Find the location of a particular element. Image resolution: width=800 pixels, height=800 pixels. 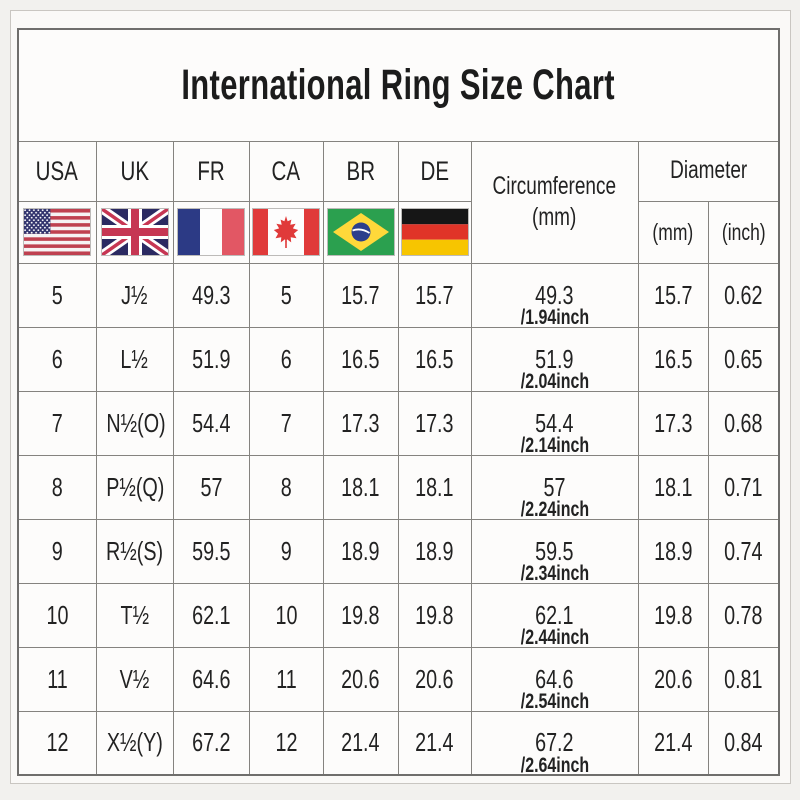

circumference-mm-value: 67.2 is located at coordinates (554, 742).